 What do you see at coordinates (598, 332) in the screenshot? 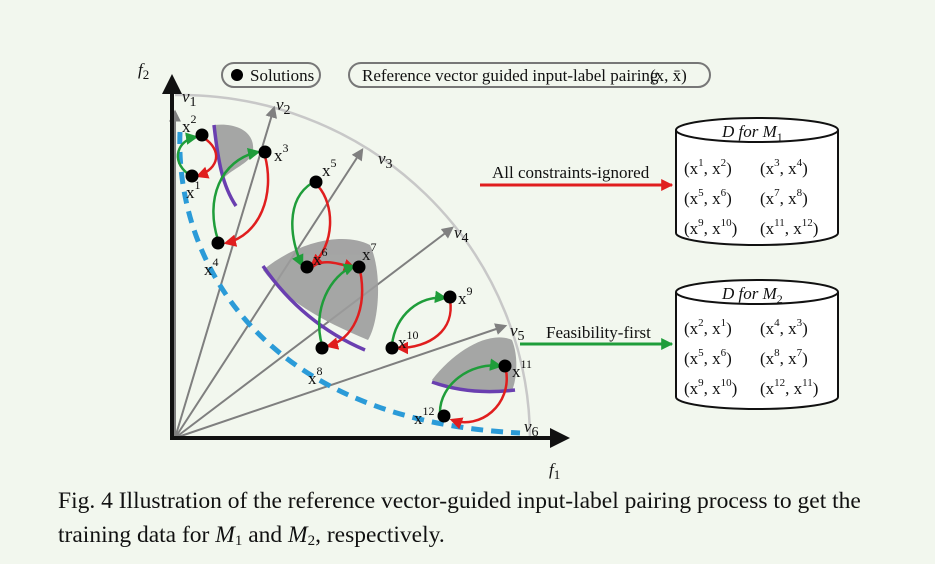
I see `feasibility-first-label: Feasibility-first` at bounding box center [598, 332].